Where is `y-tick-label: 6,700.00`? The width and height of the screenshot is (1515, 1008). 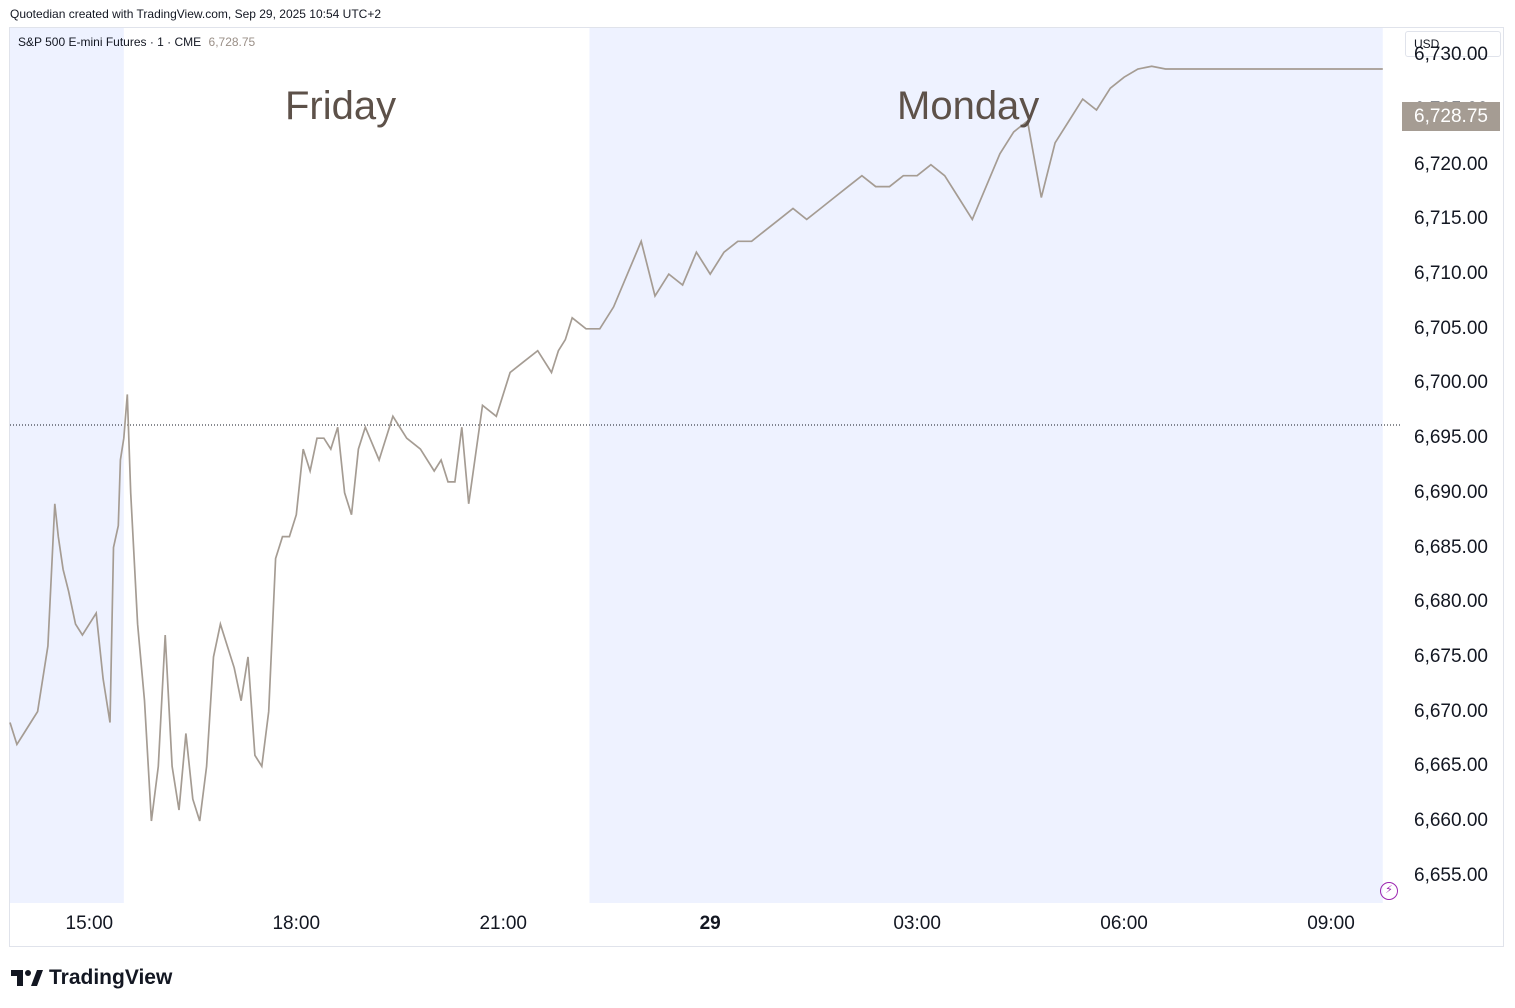
y-tick-label: 6,700.00 is located at coordinates (1451, 383).